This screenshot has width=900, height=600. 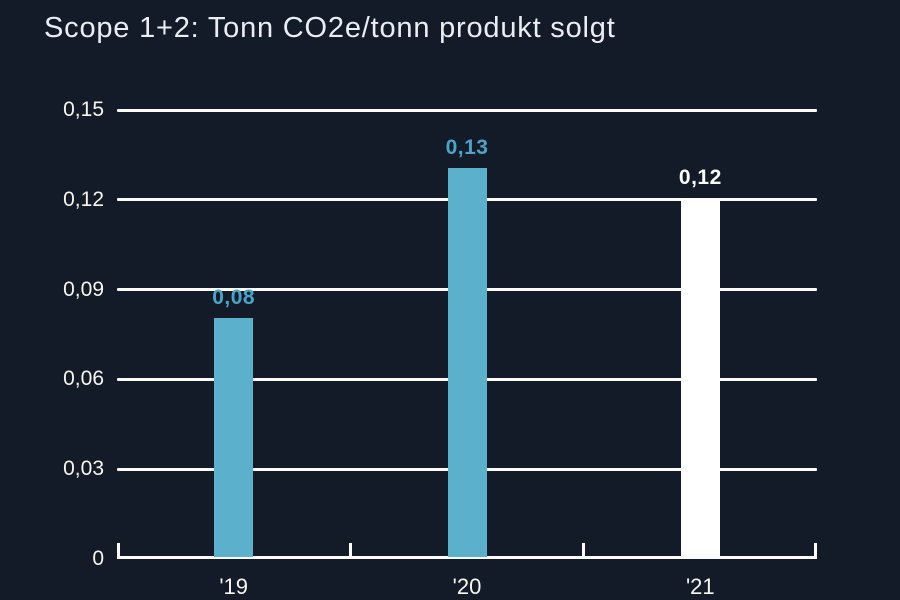 What do you see at coordinates (467, 557) in the screenshot?
I see `x-axis-line` at bounding box center [467, 557].